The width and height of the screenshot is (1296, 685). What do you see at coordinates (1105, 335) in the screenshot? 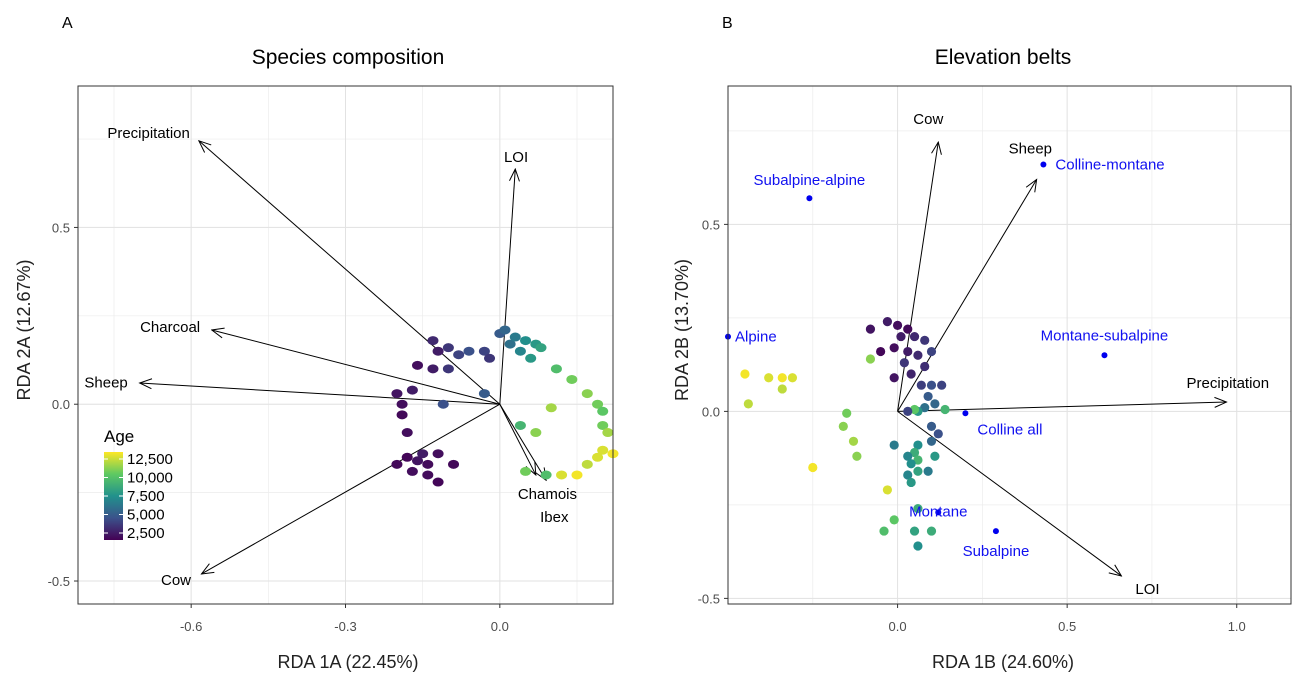
I see `site-label: Montane-subalpine` at bounding box center [1105, 335].